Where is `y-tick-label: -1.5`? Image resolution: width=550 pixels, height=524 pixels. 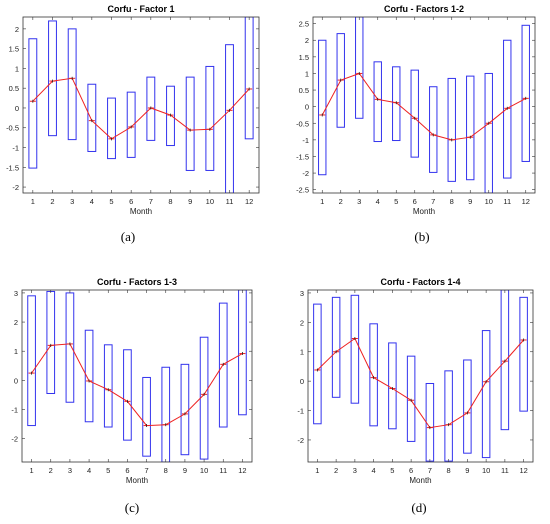 y-tick-label: -1.5 is located at coordinates (302, 156).